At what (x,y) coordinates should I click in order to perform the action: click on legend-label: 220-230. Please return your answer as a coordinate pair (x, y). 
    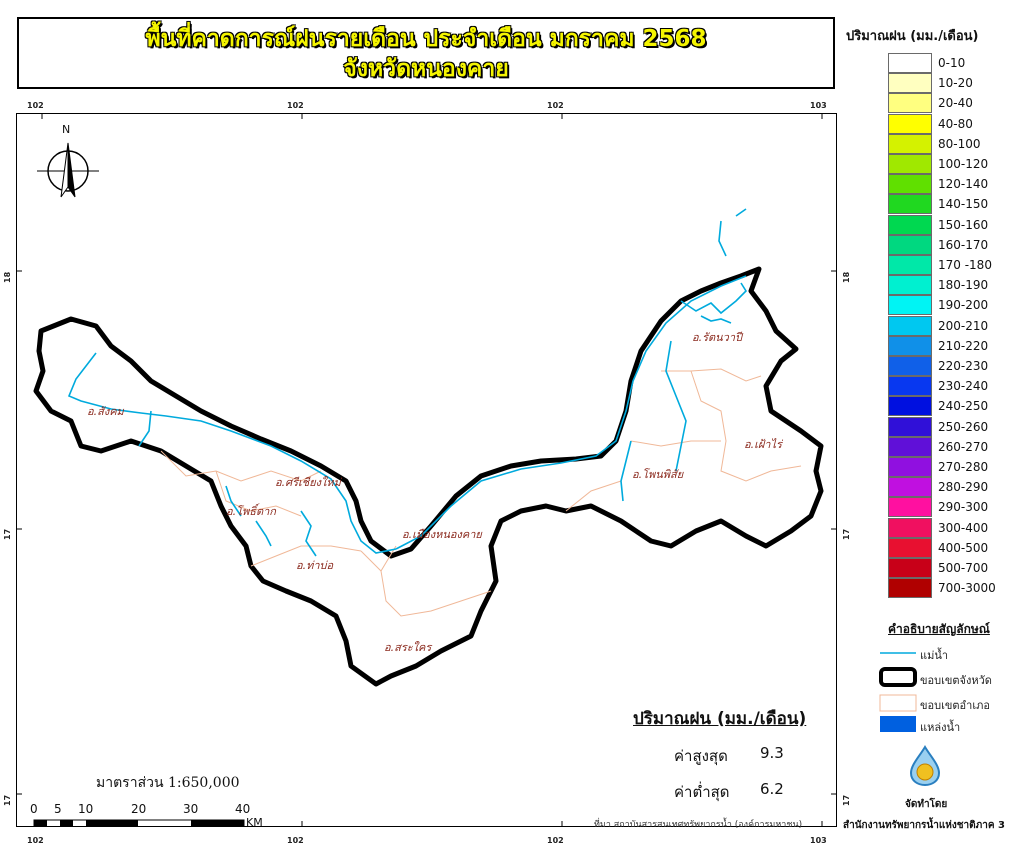
    Looking at the image, I should click on (963, 366).